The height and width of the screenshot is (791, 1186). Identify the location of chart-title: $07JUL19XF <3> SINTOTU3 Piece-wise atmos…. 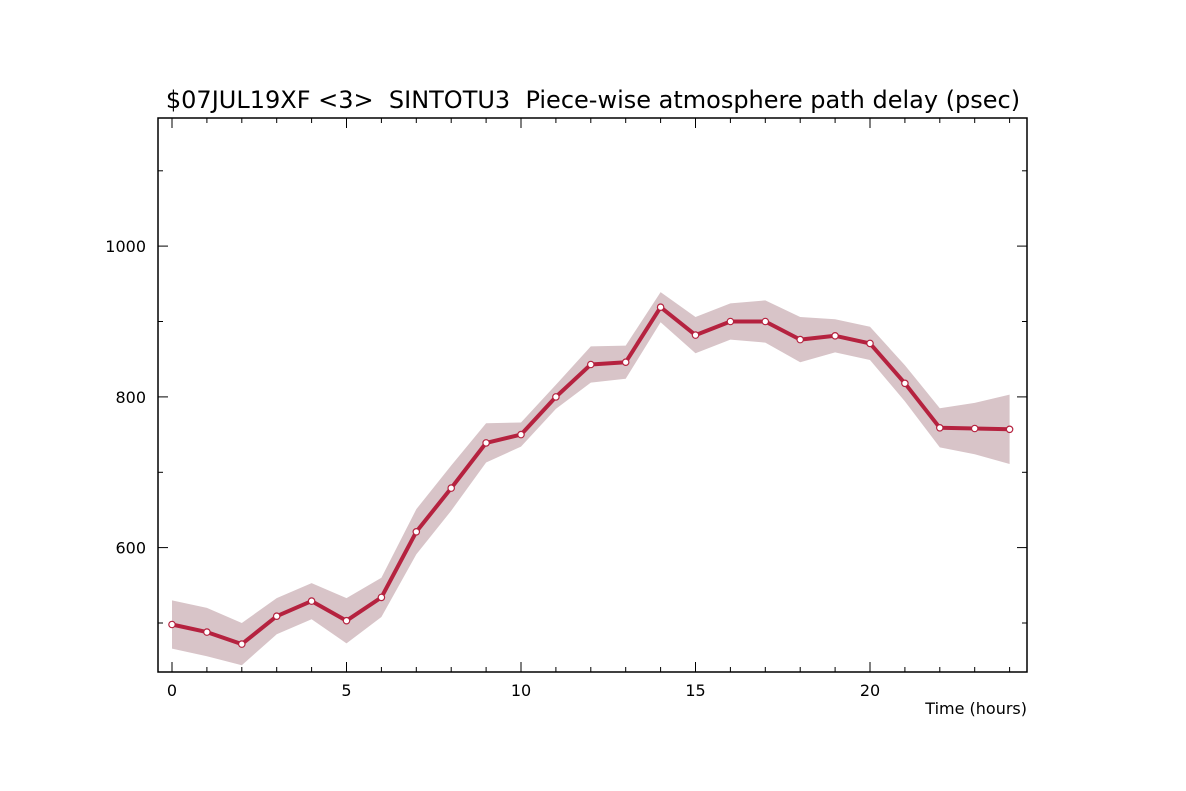
(593, 100).